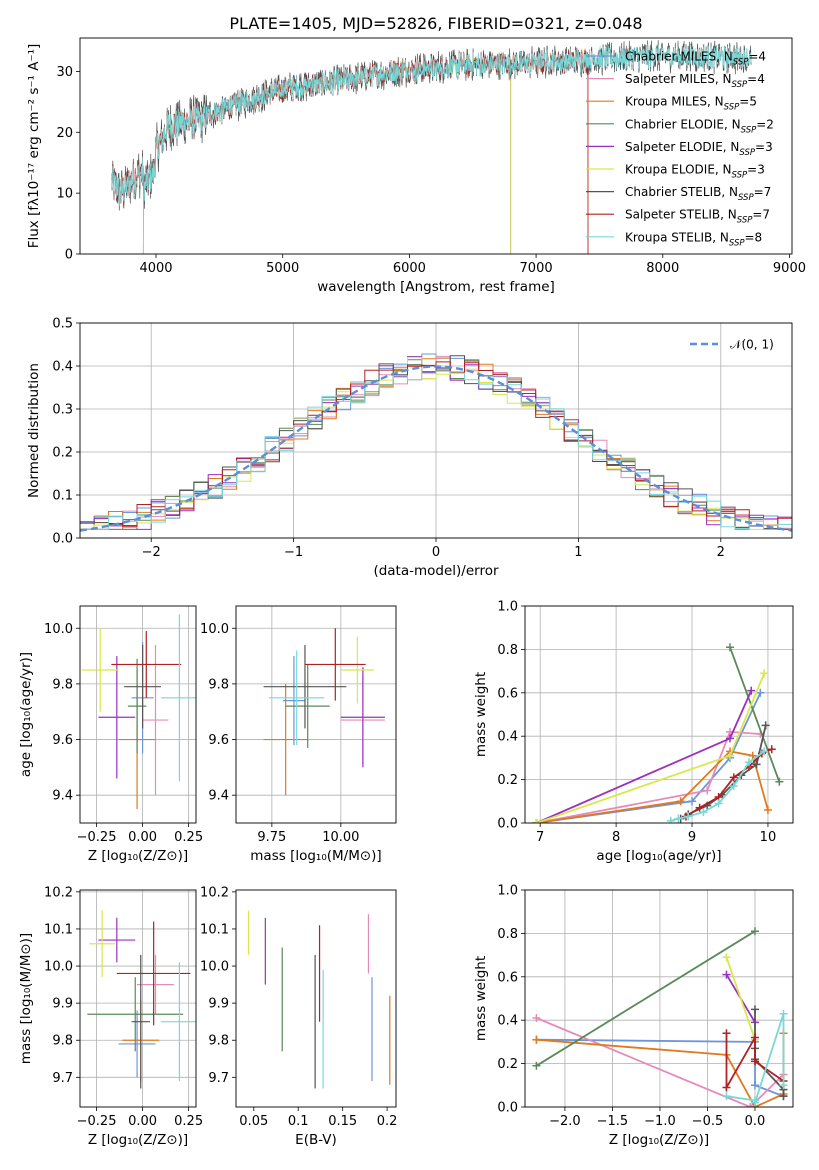 The image size is (819, 1170). What do you see at coordinates (188, 1121) in the screenshot?
I see `x-tick-label: 0.25` at bounding box center [188, 1121].